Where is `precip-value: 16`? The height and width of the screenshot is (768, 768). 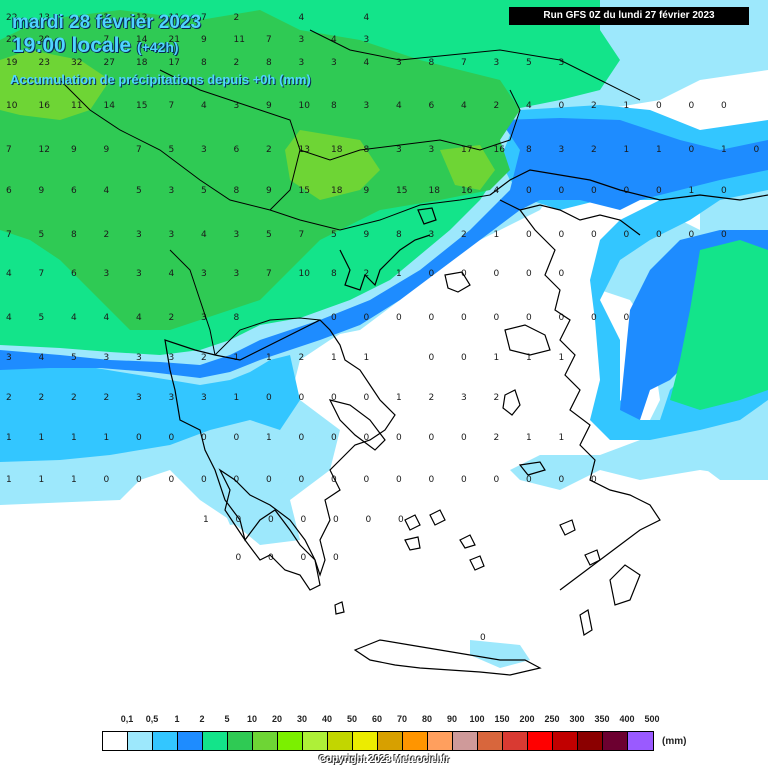
precip-value: 16 is located at coordinates (467, 191).